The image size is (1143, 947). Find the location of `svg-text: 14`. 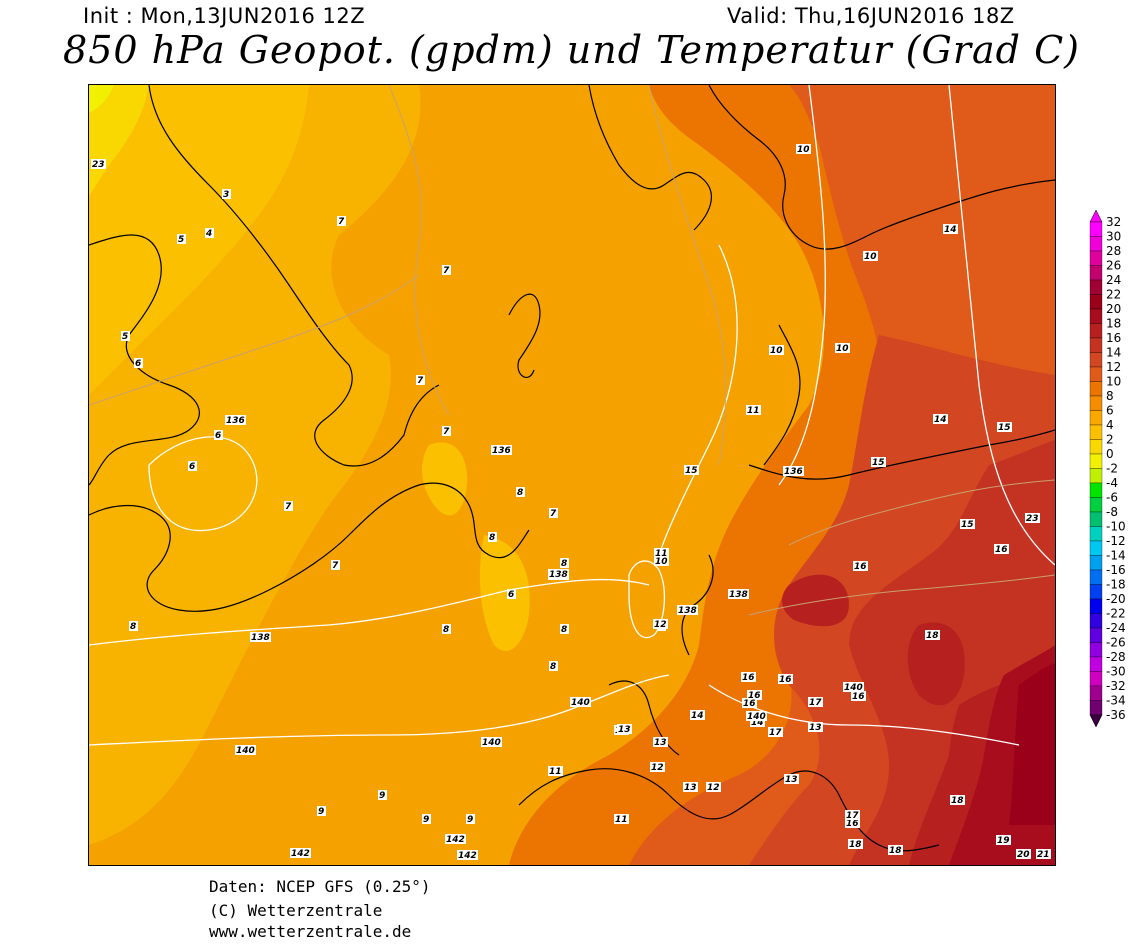

svg-text: 14 is located at coordinates (940, 420).